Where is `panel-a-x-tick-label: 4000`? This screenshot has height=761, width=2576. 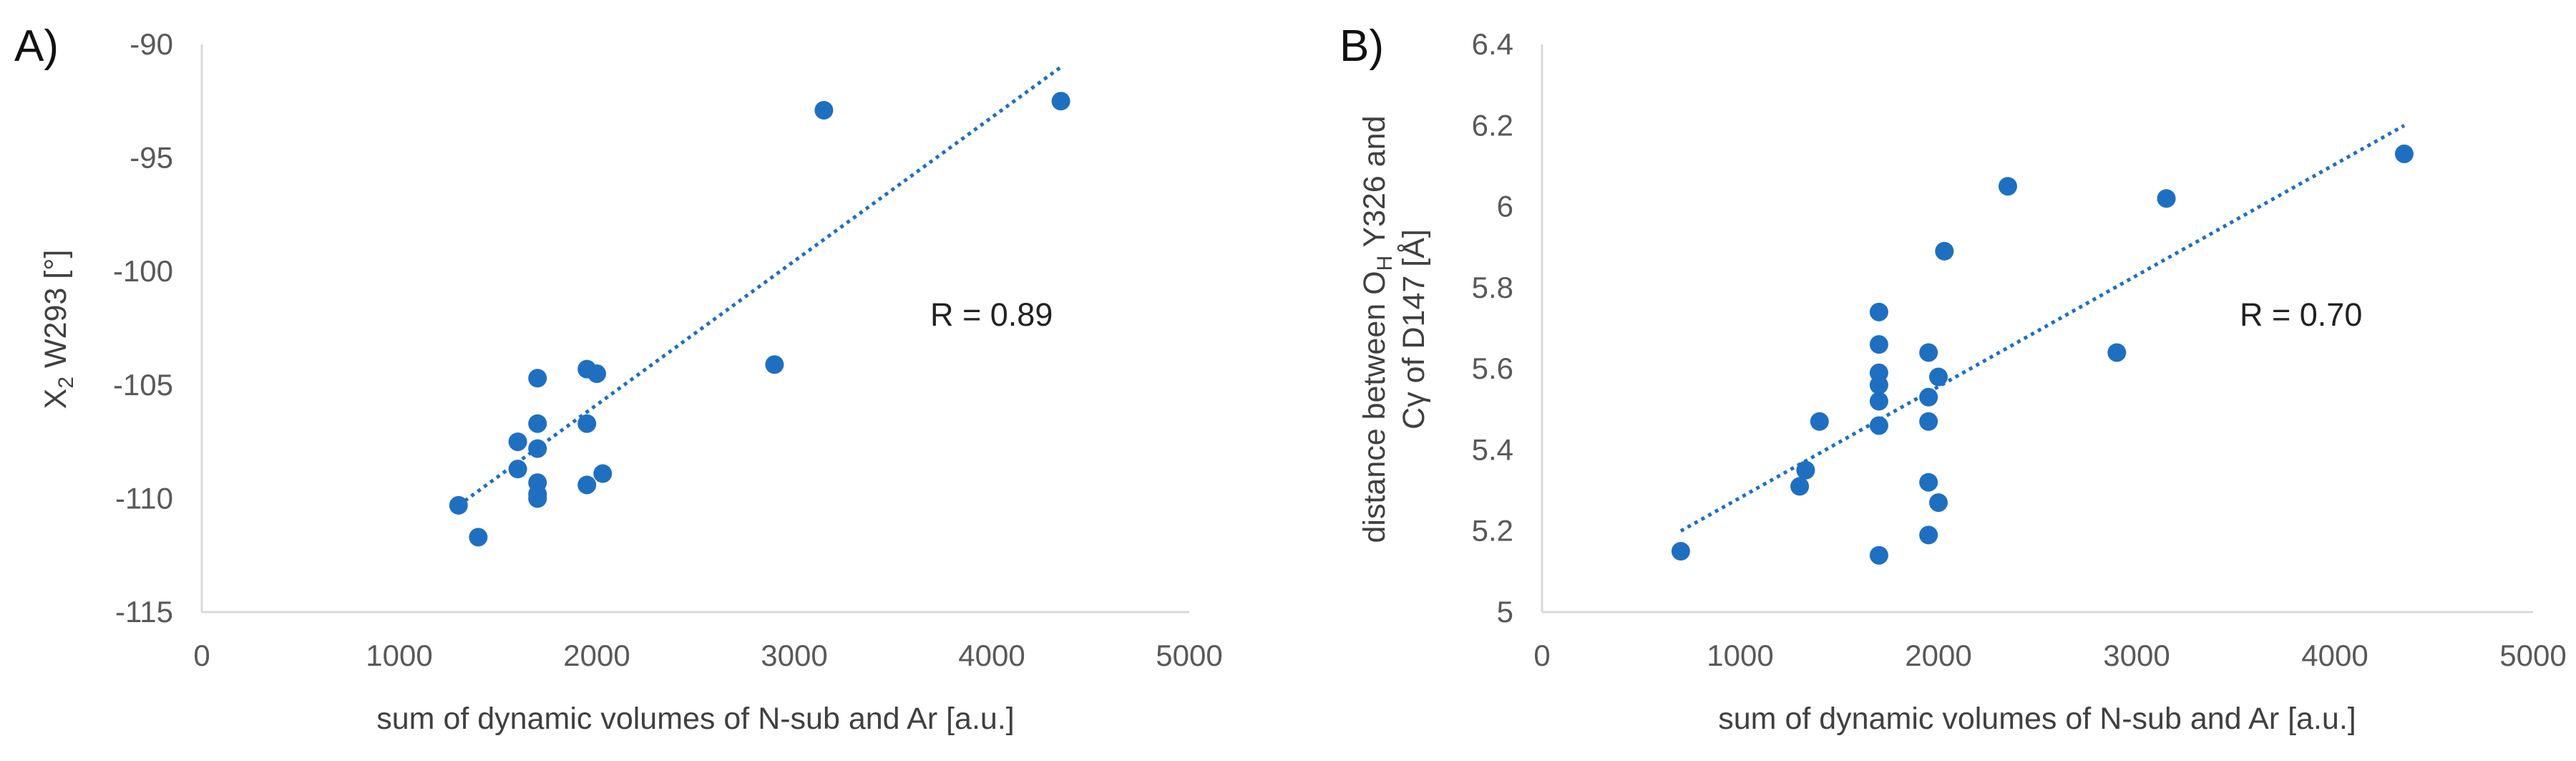
panel-a-x-tick-label: 4000 is located at coordinates (991, 656).